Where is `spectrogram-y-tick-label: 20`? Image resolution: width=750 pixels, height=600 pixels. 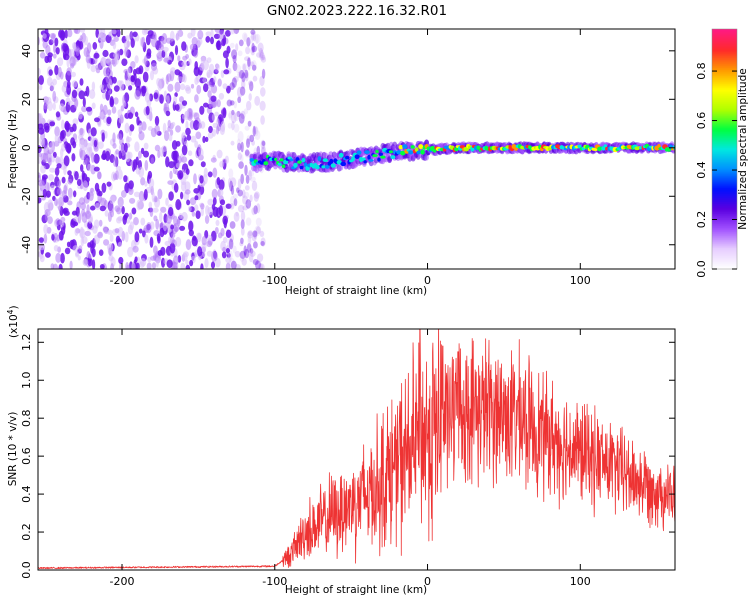 spectrogram-y-tick-label: 20 is located at coordinates (26, 99).